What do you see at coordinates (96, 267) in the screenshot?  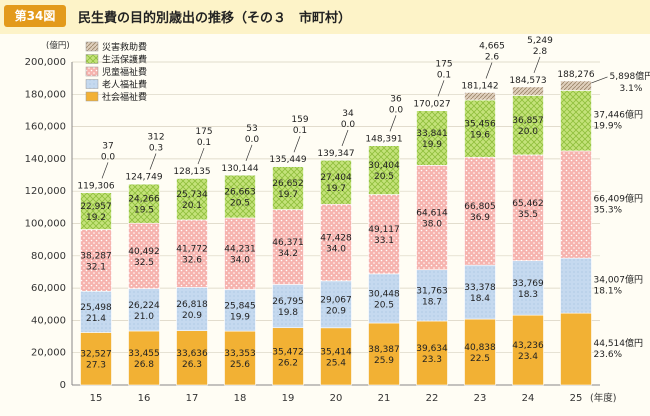 I see `segment-pct-label: 32.1` at bounding box center [96, 267].